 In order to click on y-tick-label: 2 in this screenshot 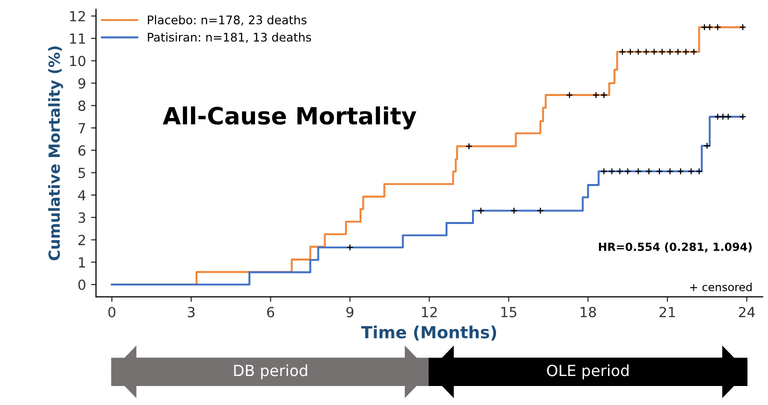, I will do `click(81, 240)`.